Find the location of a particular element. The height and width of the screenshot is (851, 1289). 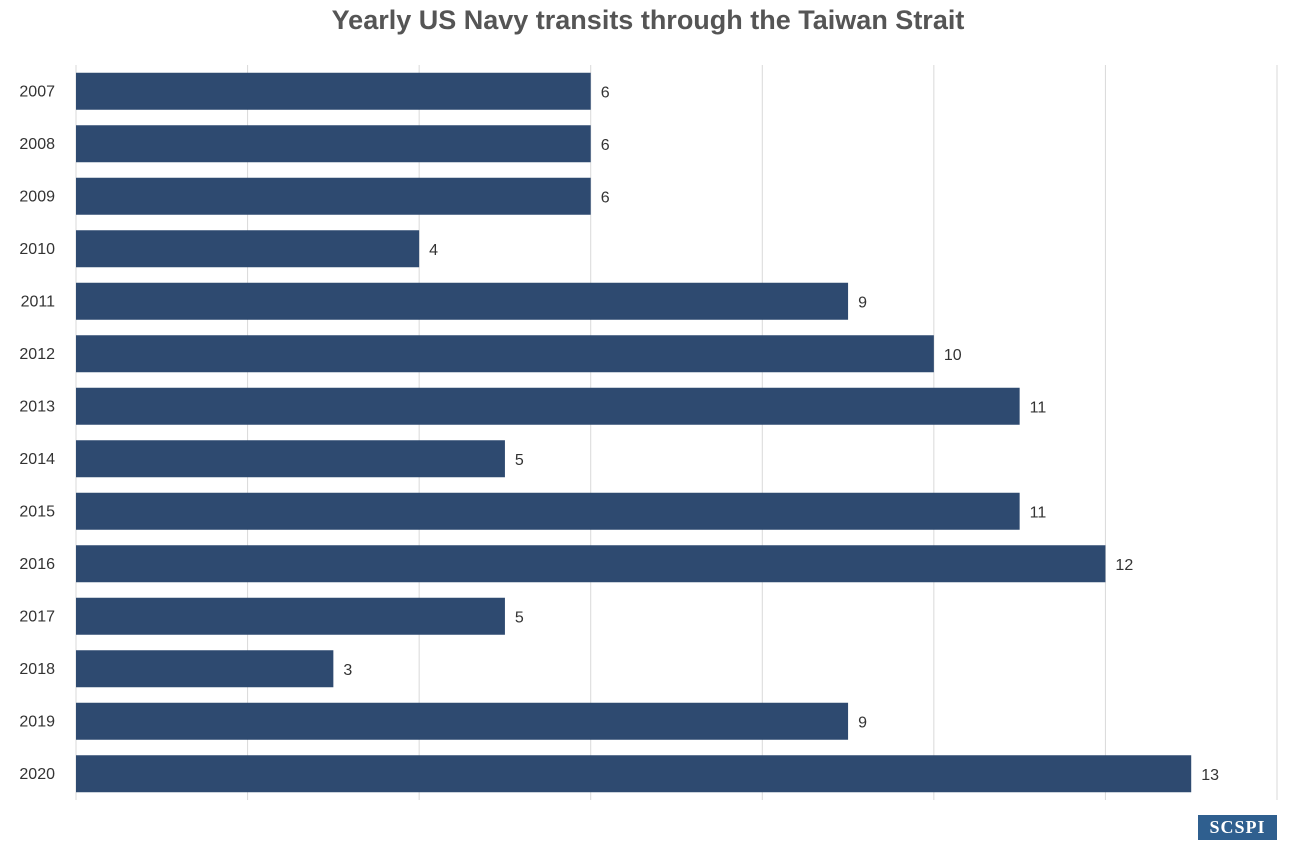

data-label: 4 is located at coordinates (433, 250).